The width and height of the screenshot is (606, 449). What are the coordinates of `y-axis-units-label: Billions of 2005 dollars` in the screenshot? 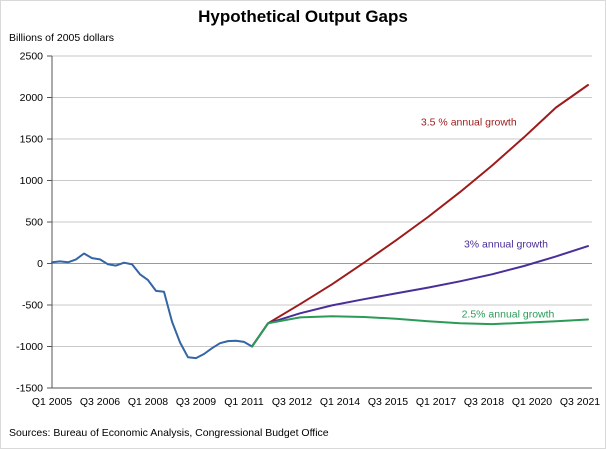 It's located at (62, 38).